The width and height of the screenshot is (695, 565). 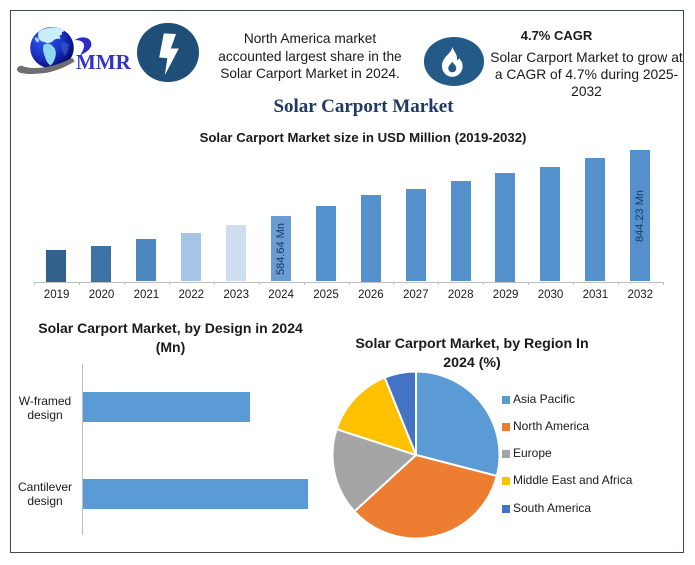 What do you see at coordinates (104, 62) in the screenshot?
I see `svg-text: MMR` at bounding box center [104, 62].